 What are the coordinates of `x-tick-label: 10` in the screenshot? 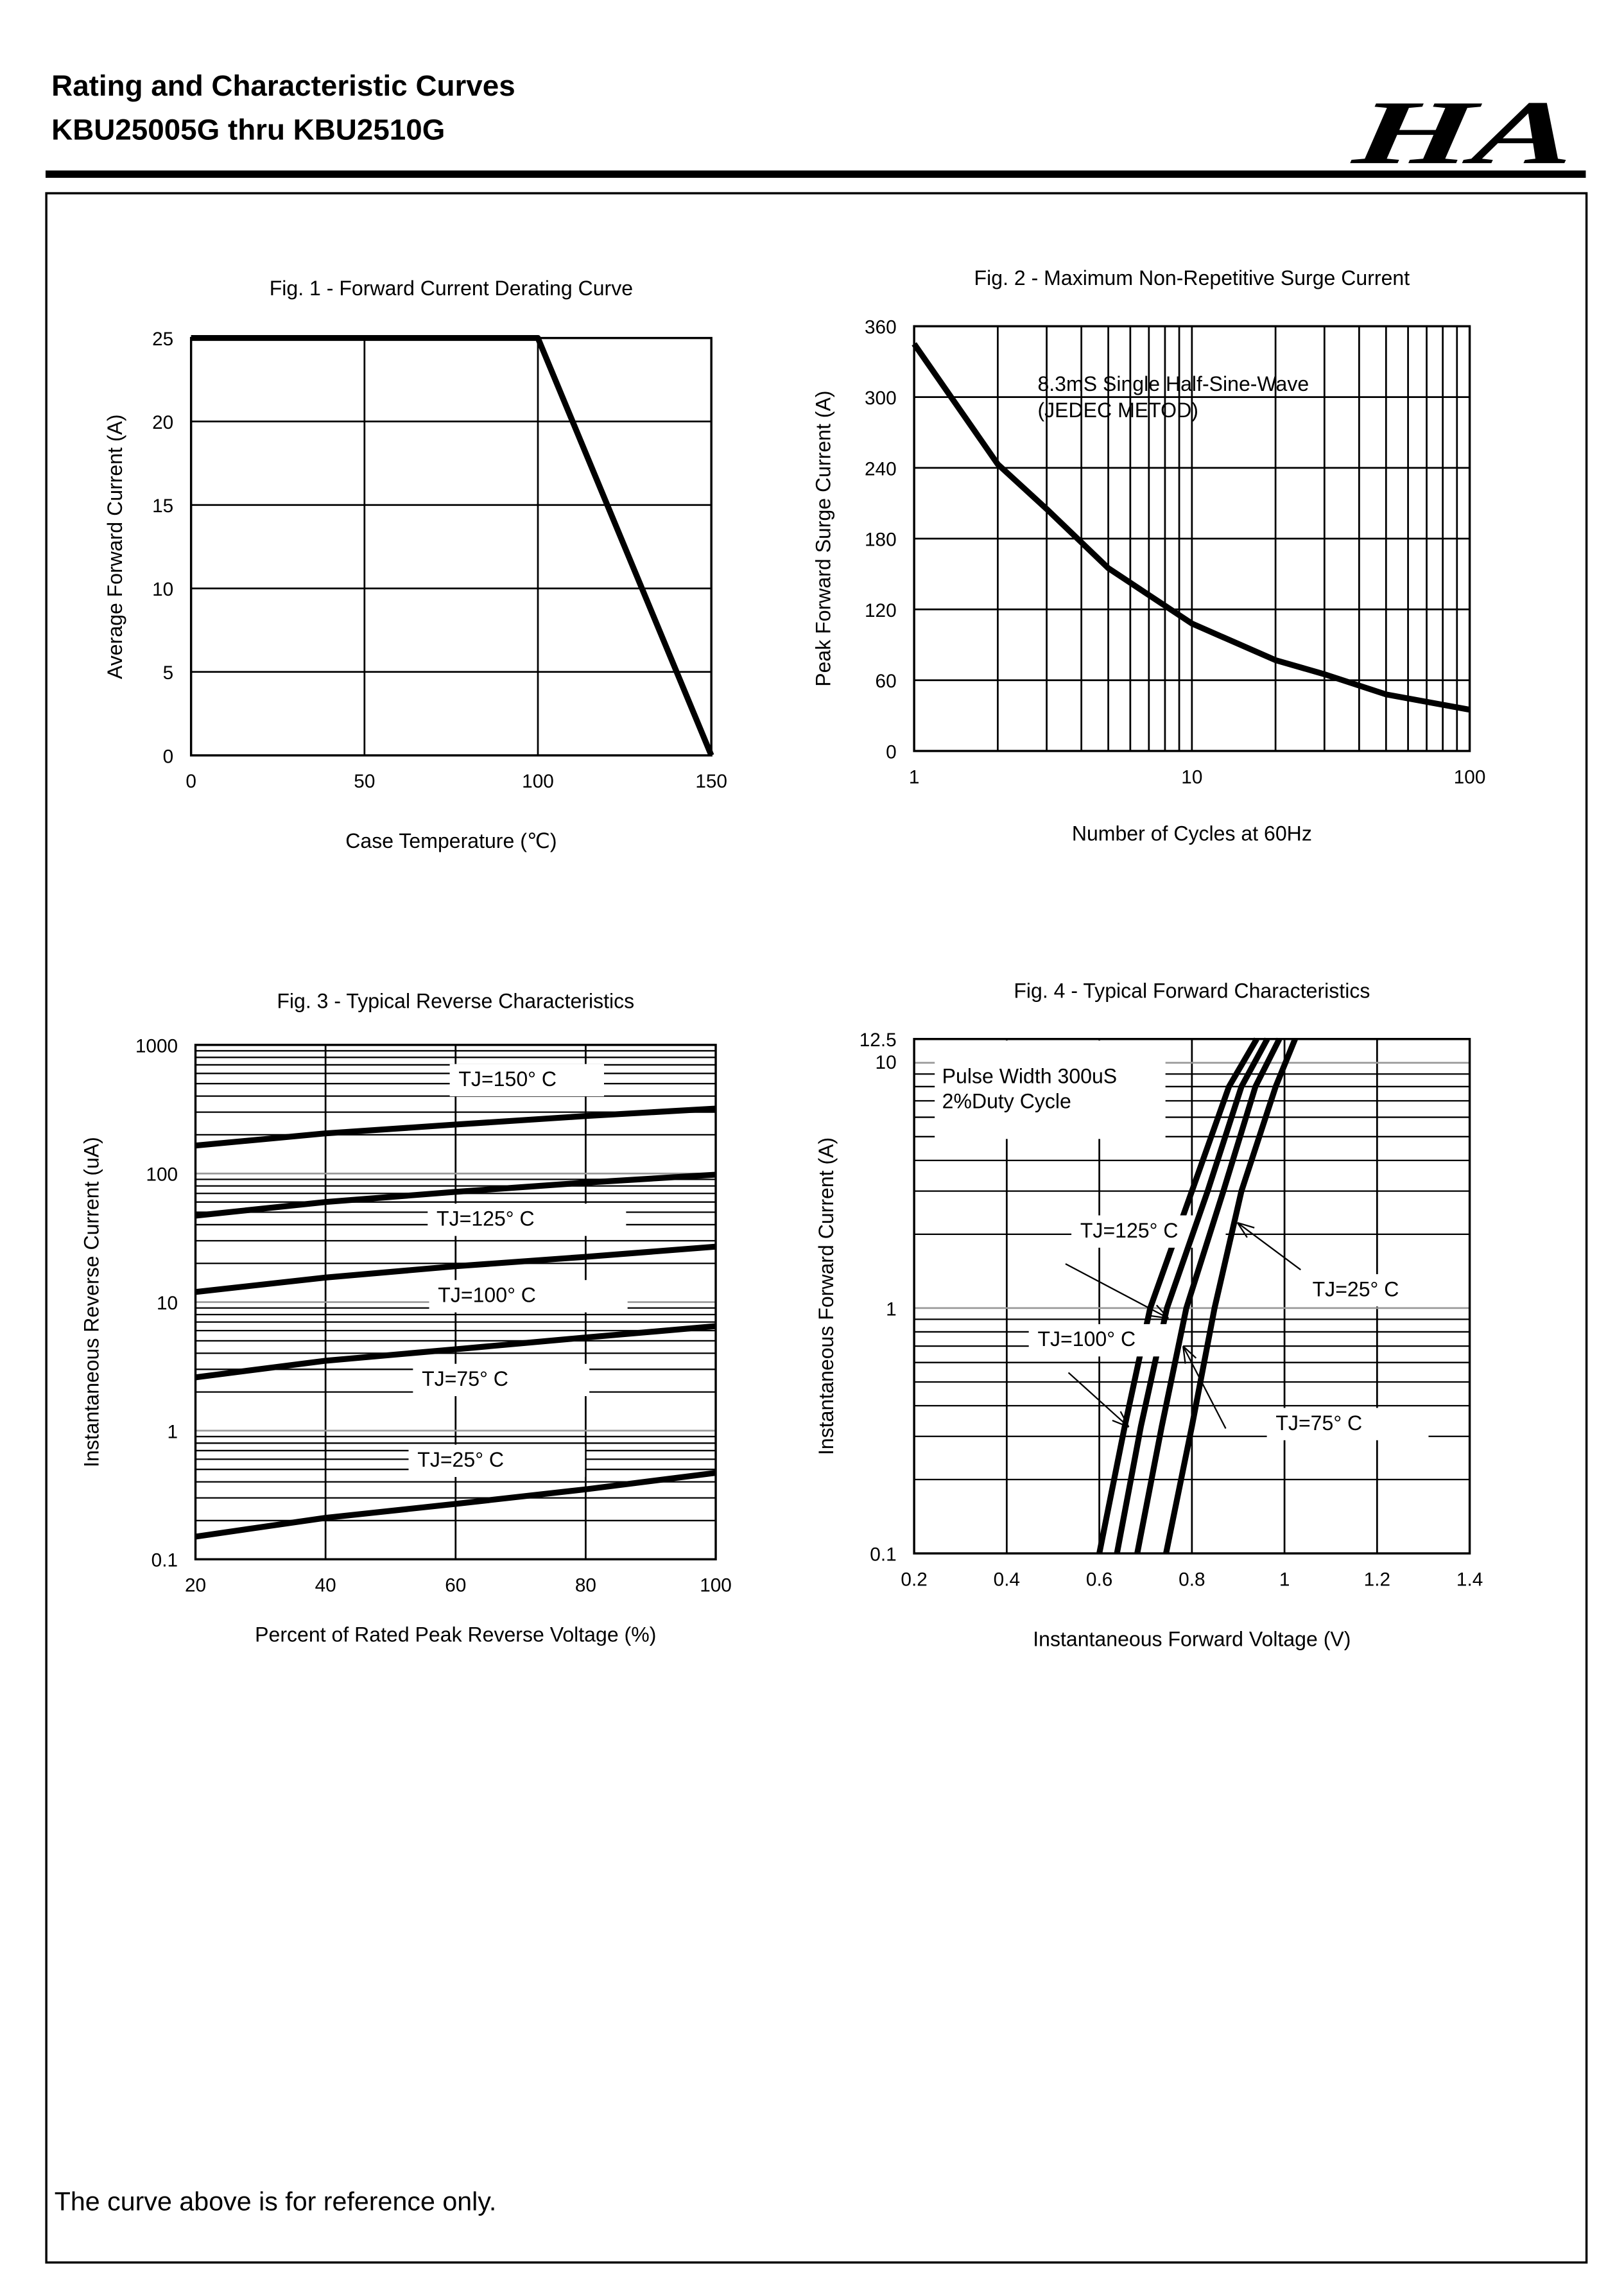 It's located at (1191, 777).